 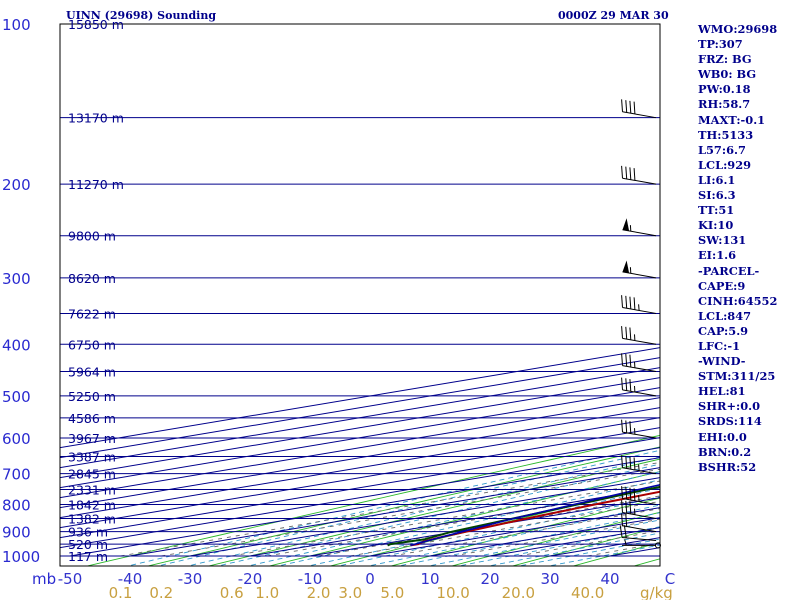 What do you see at coordinates (16, 505) in the screenshot?
I see `pressure-tick-label: 800` at bounding box center [16, 505].